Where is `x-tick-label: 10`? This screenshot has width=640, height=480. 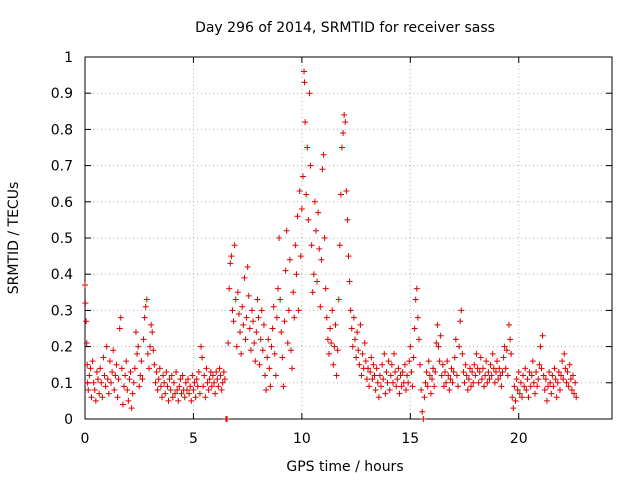
x-tick-label: 10 is located at coordinates (302, 439).